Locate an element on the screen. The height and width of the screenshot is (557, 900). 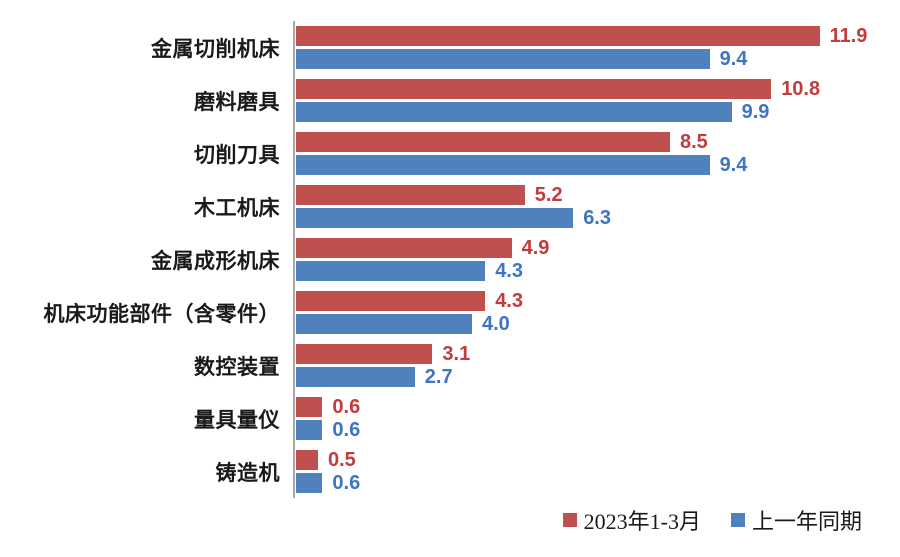
category-label: 量具量仪 is located at coordinates (237, 419).